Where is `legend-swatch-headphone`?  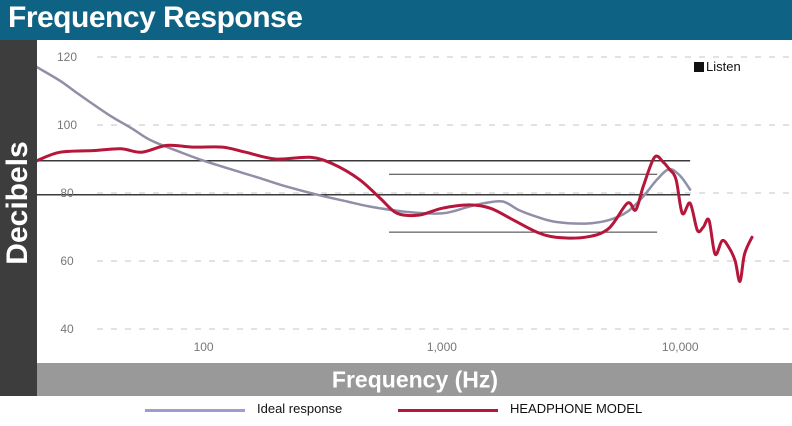
legend-swatch-headphone is located at coordinates (448, 410).